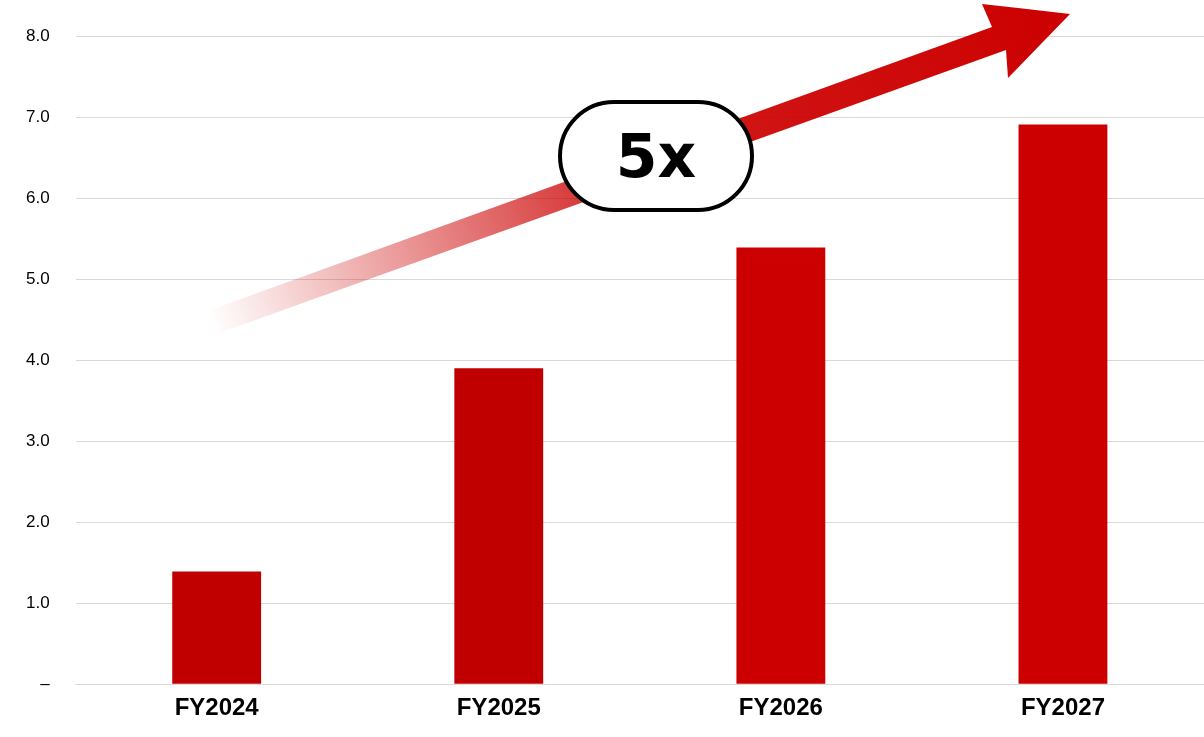 This screenshot has width=1204, height=737. What do you see at coordinates (37, 116) in the screenshot?
I see `y-tick-label: 7.0` at bounding box center [37, 116].